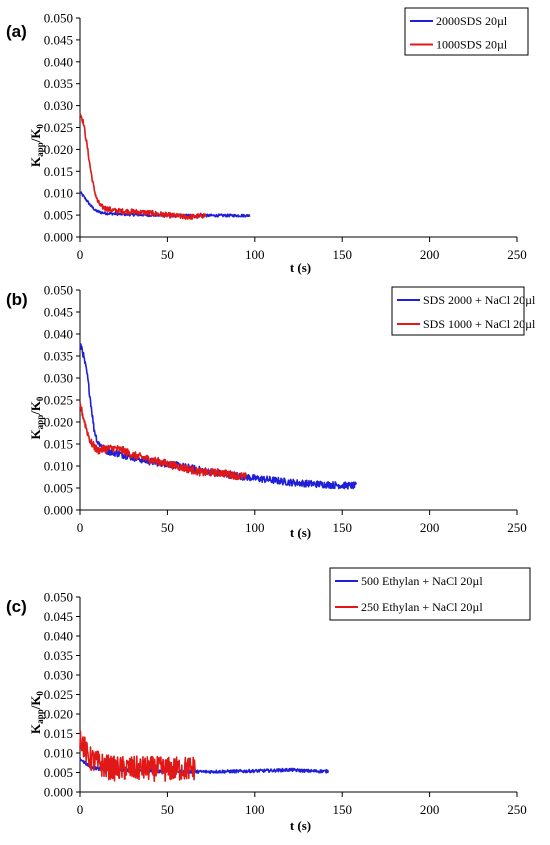 The height and width of the screenshot is (845, 550). I want to click on legend: SDS 2000 + NaCl 20µl SDS 1000 + NaCl 20µl, so click(463, 311).